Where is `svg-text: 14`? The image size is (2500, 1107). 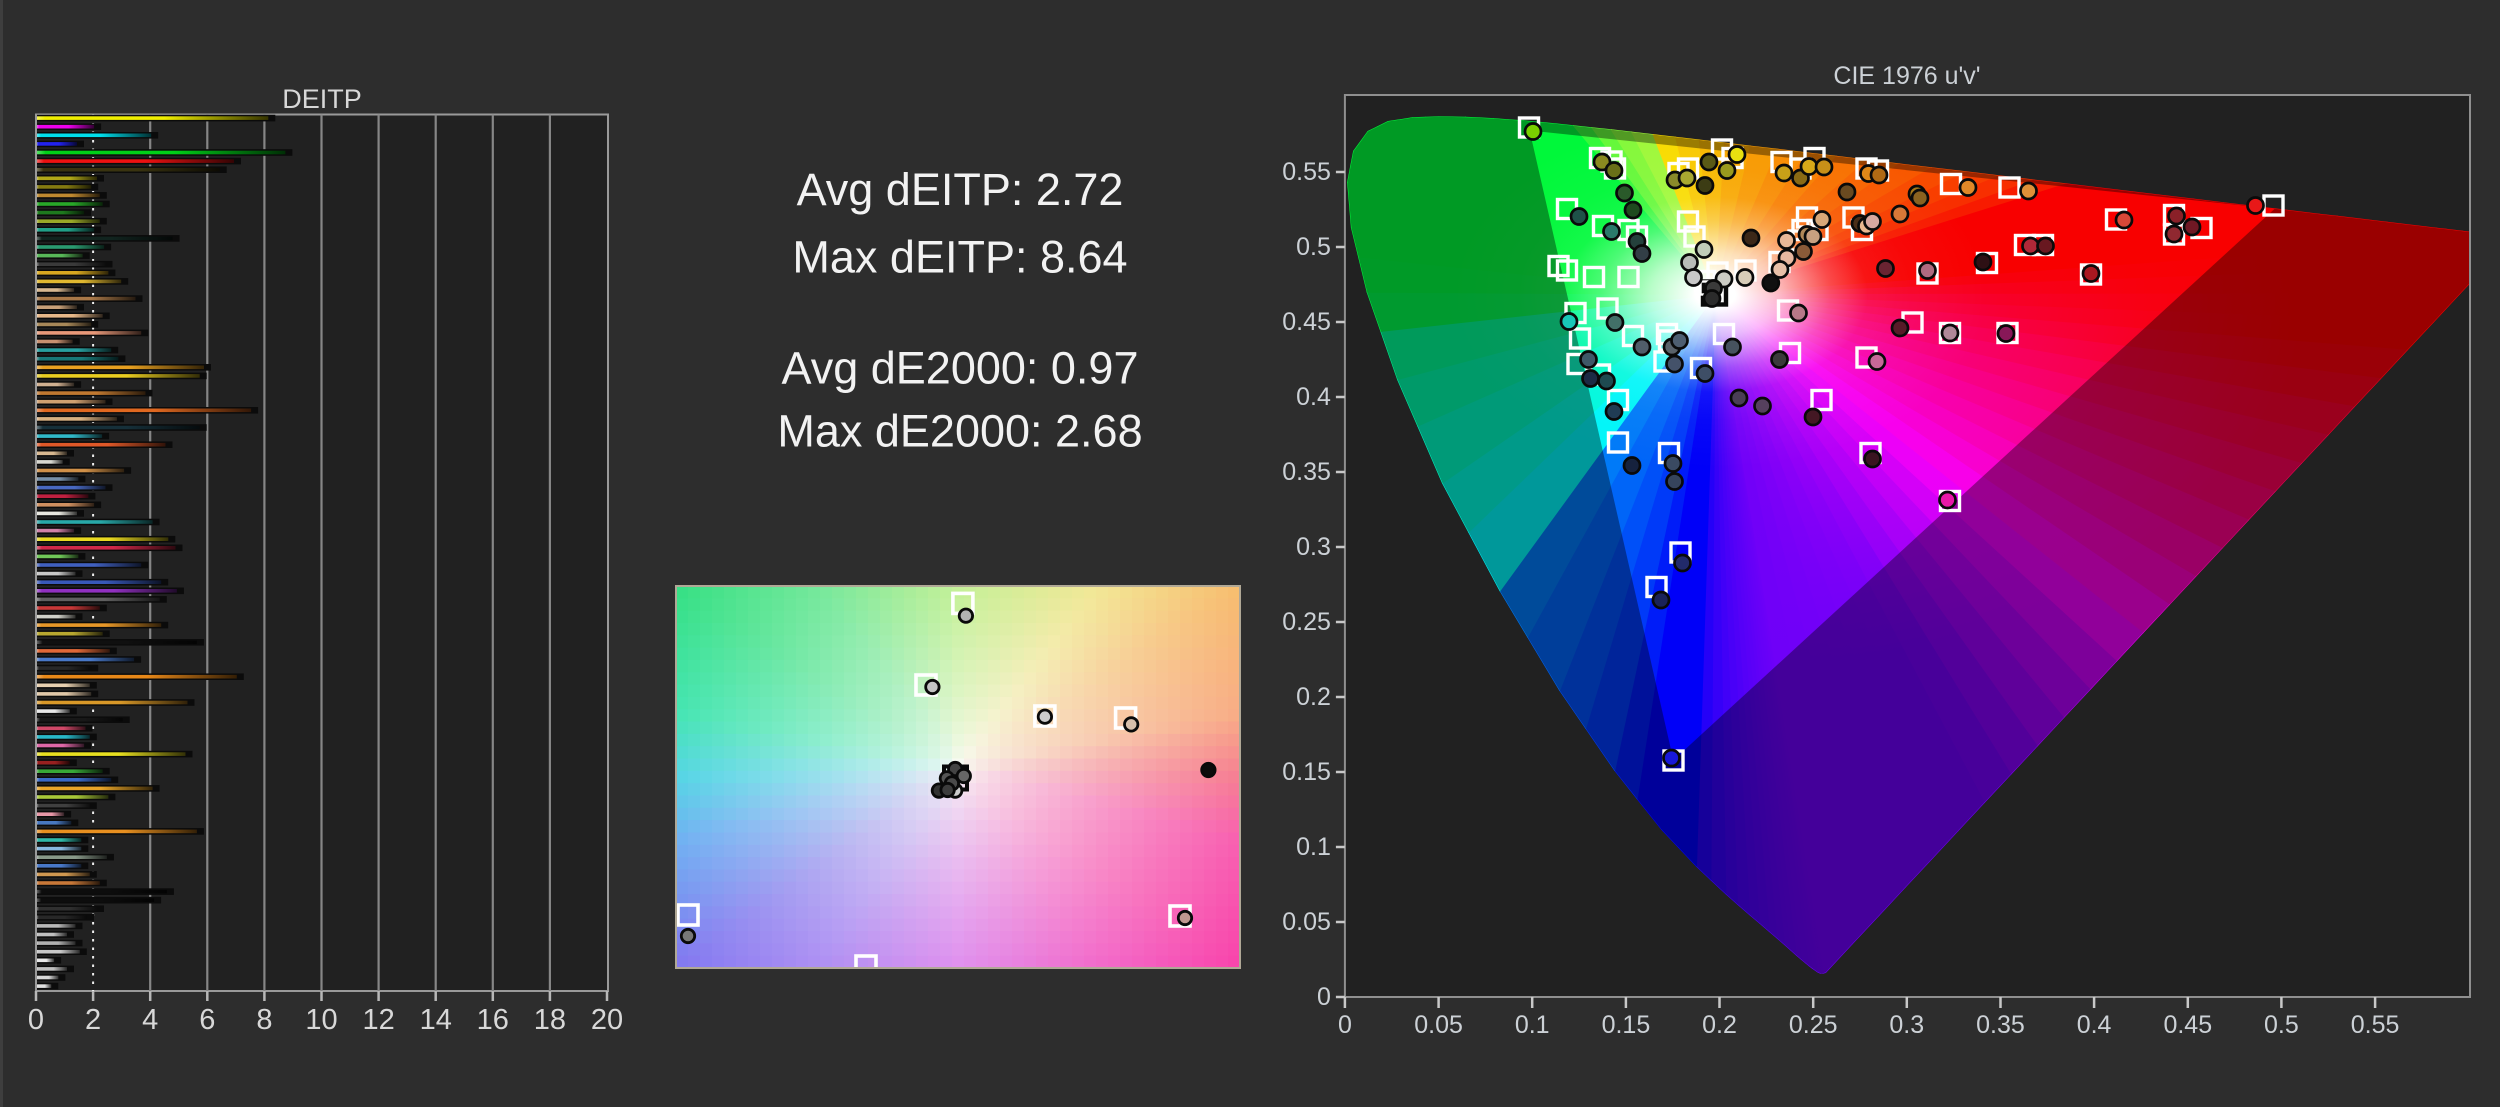 svg-text: 14 is located at coordinates (436, 1020).